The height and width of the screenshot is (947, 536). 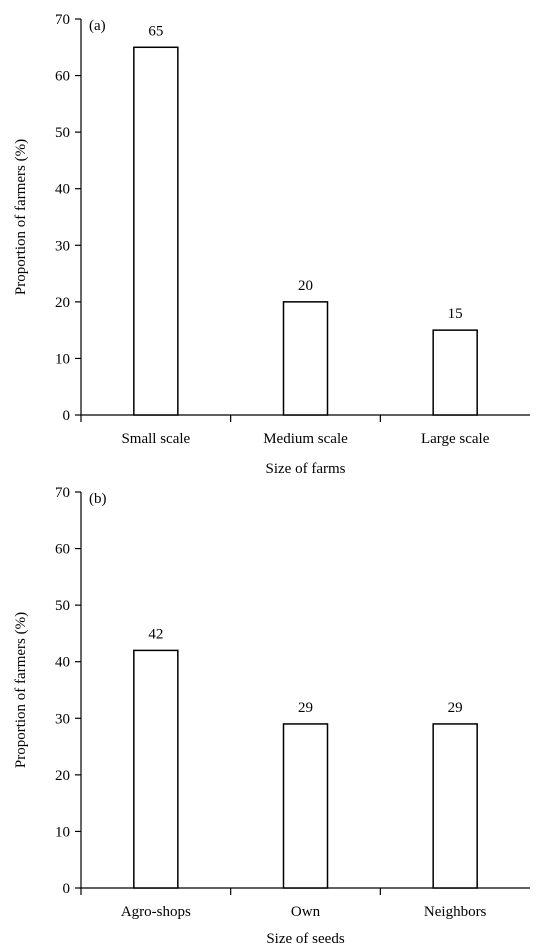 What do you see at coordinates (305, 358) in the screenshot?
I see `bar-medium-scale` at bounding box center [305, 358].